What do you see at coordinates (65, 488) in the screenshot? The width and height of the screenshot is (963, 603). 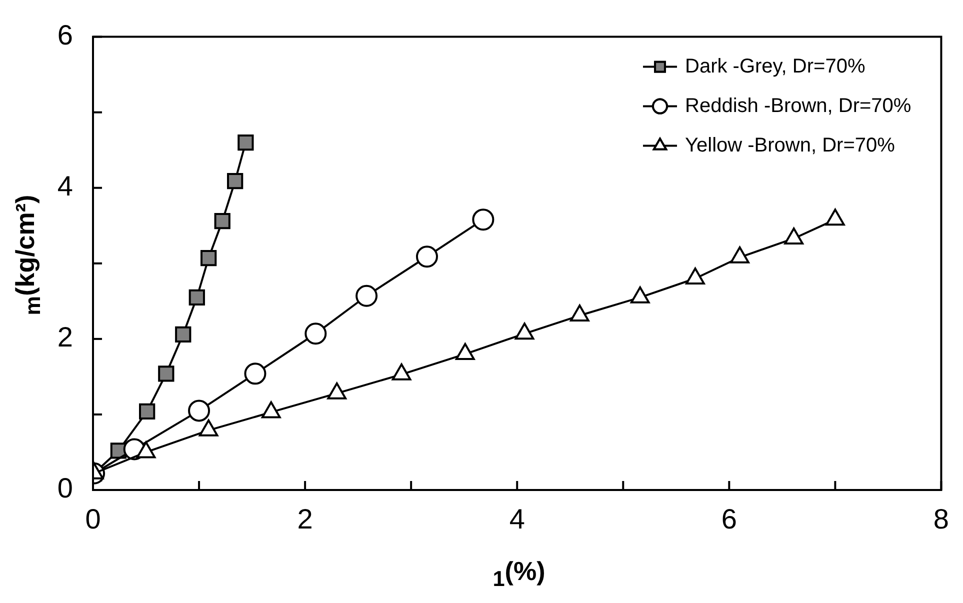 I see `y-tick-label: 0` at bounding box center [65, 488].